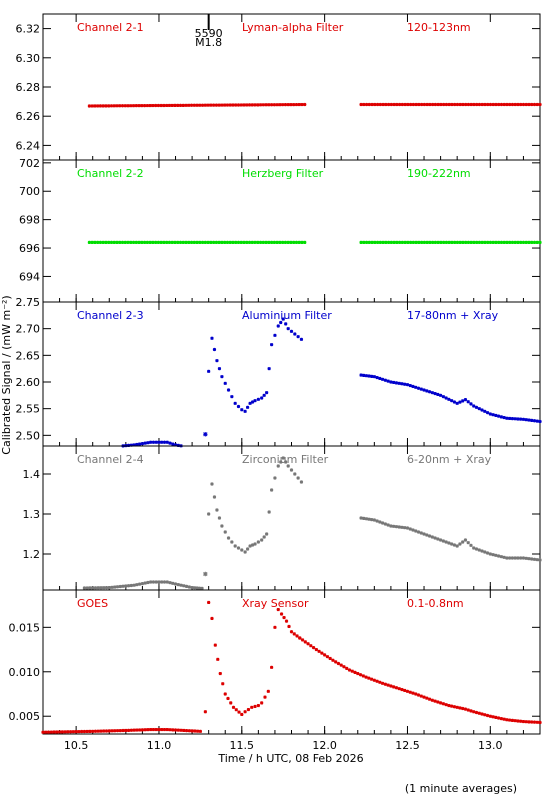 The width and height of the screenshot is (550, 800). Describe the element at coordinates (28, 409) in the screenshot. I see `y-tick-label: 2.55` at that location.